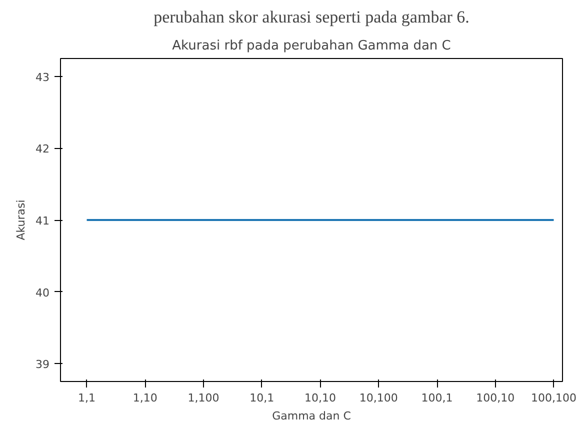  I want to click on x-tick-label: 1,10, so click(145, 398).